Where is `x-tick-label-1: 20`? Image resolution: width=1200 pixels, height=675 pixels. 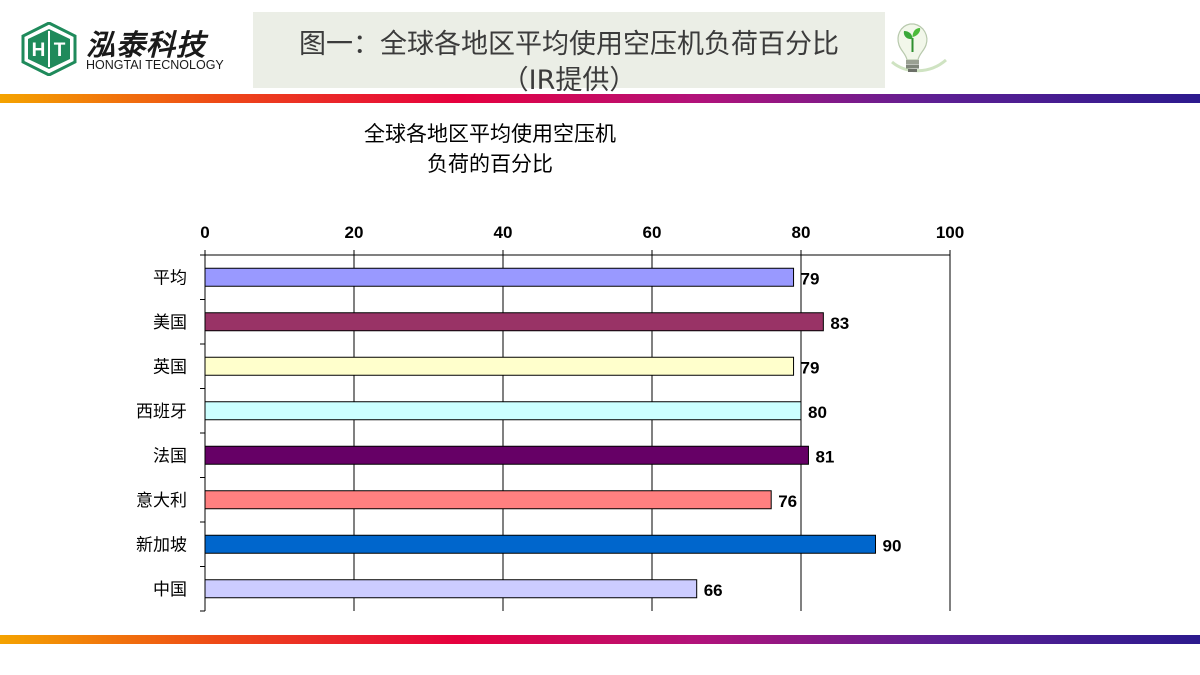 x-tick-label-1: 20 is located at coordinates (354, 232).